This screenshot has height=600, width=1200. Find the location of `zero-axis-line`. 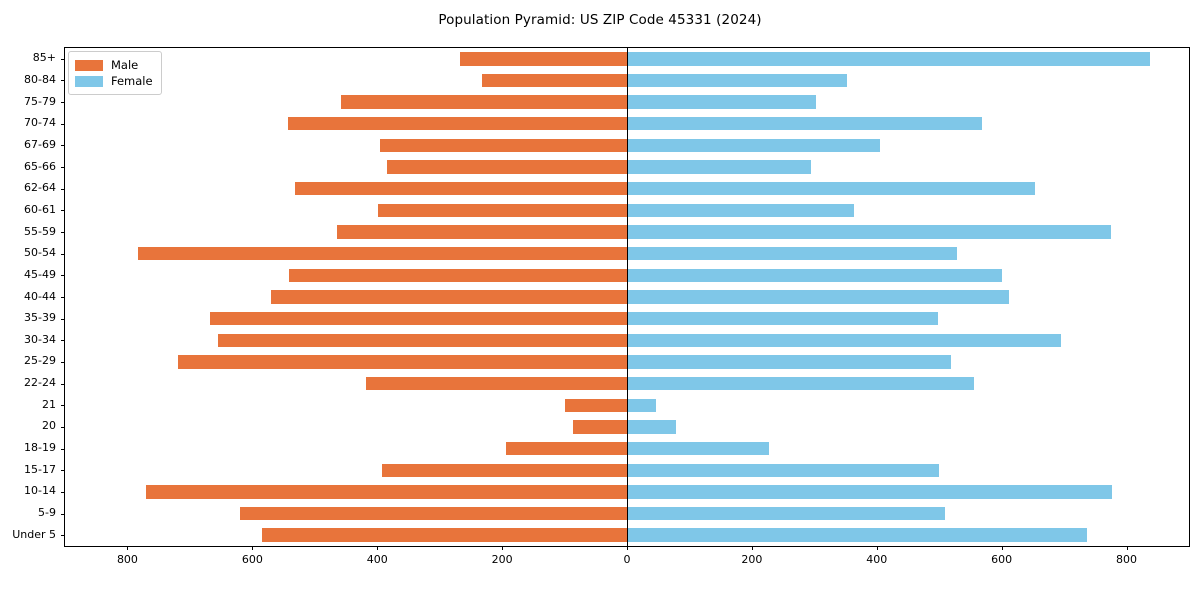

zero-axis-line is located at coordinates (627, 297).